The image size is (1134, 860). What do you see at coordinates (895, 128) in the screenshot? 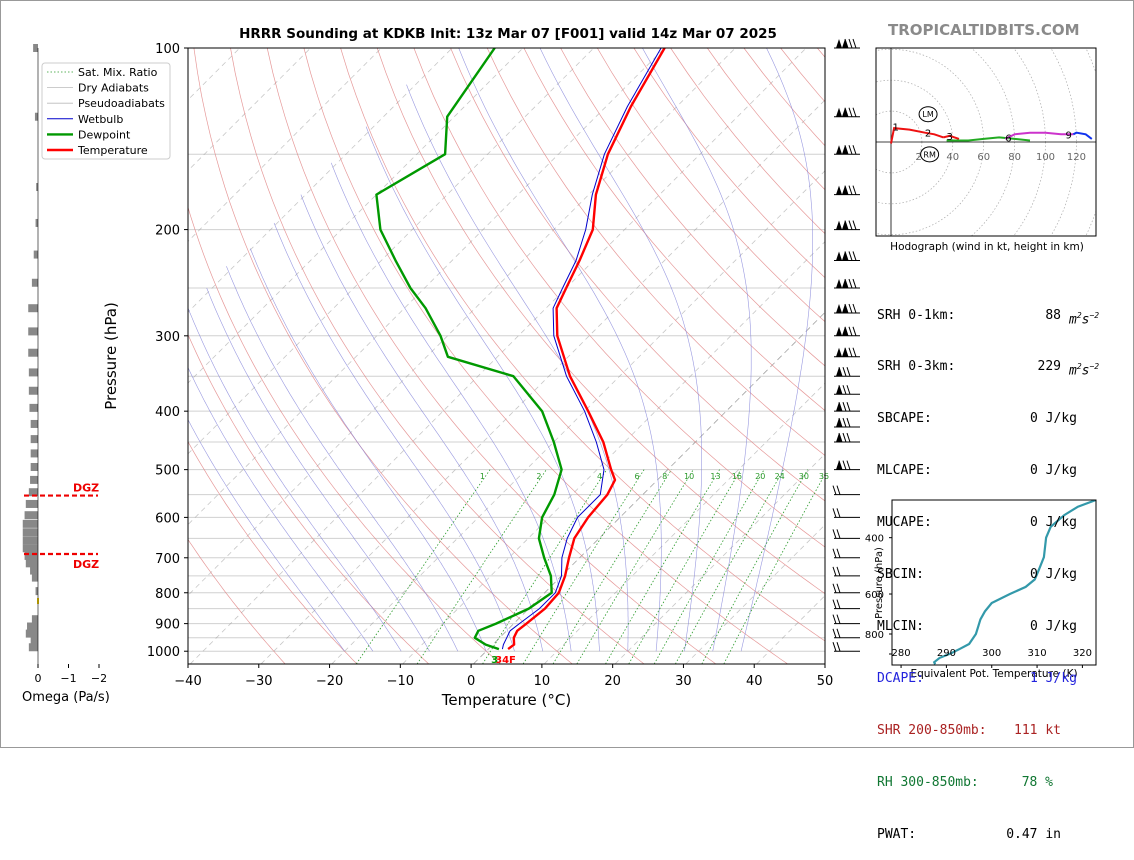
I see `hodograph-height-label: 1` at bounding box center [895, 128].